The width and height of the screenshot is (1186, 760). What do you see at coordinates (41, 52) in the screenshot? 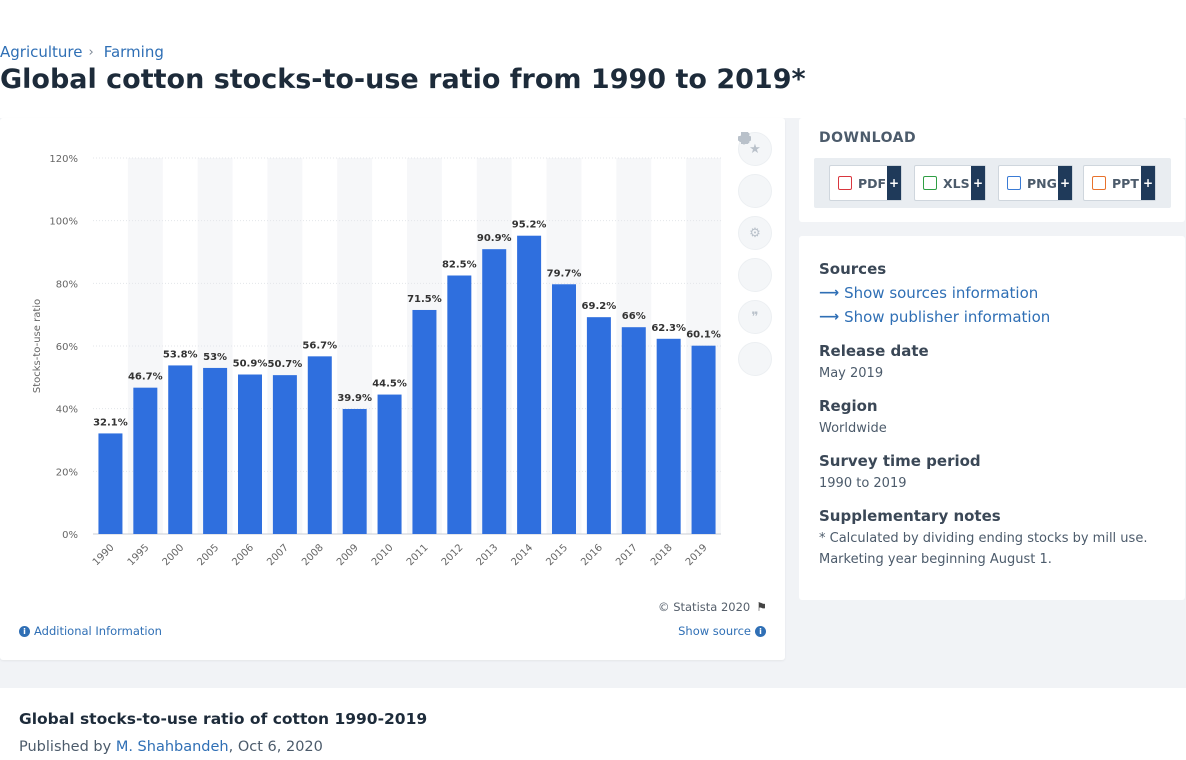
I see `breadcrumb-agriculture: Agriculture` at bounding box center [41, 52].